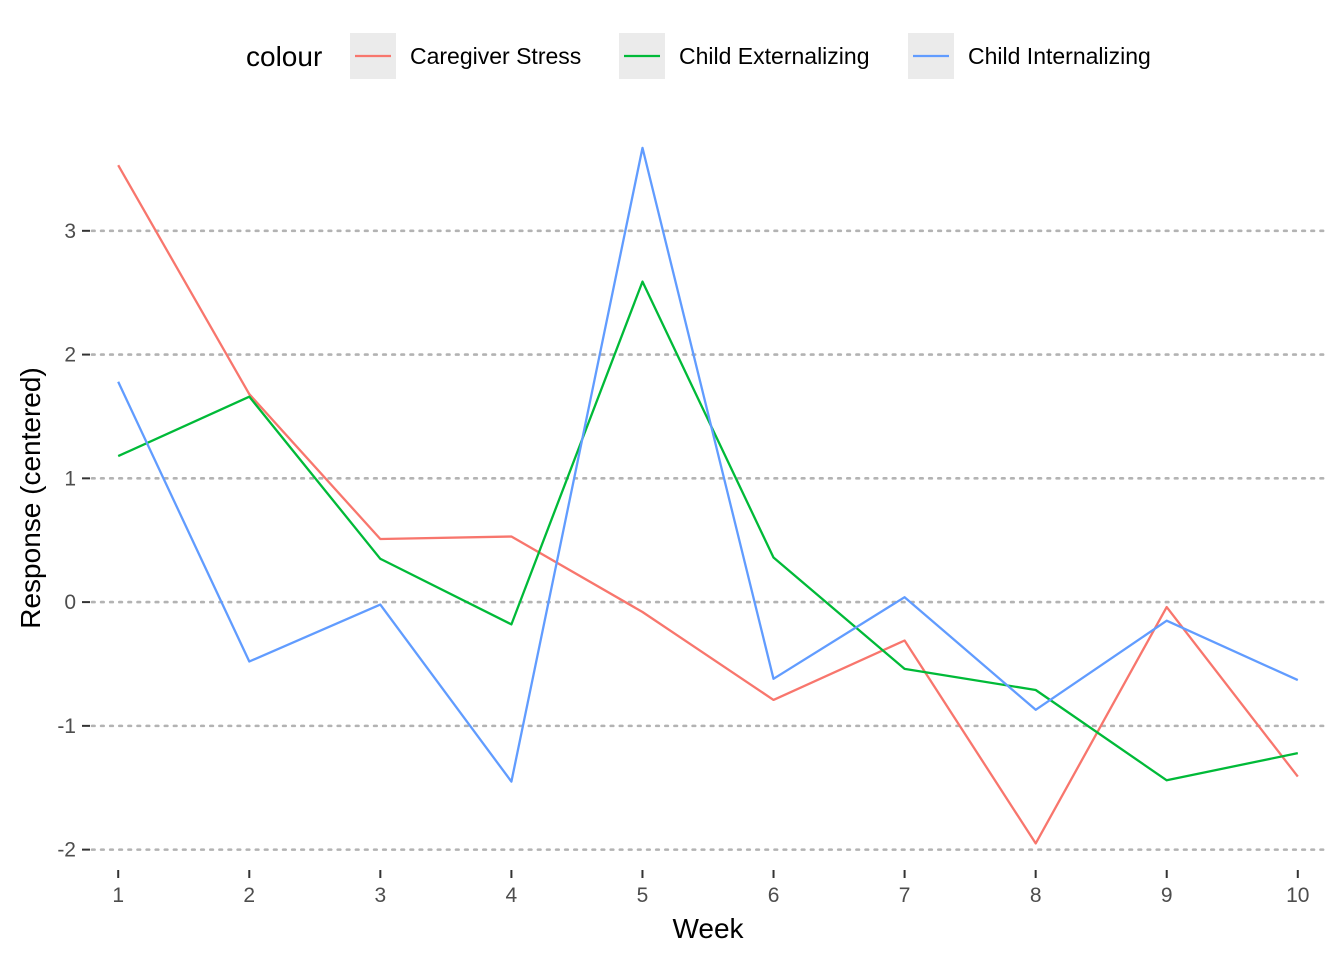 The width and height of the screenshot is (1344, 960). Describe the element at coordinates (1167, 895) in the screenshot. I see `x-tick-label: 9` at that location.